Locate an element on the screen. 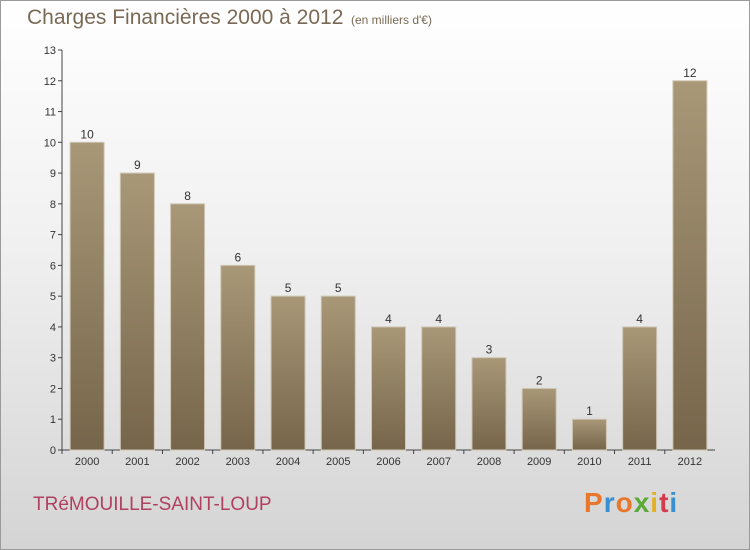 This screenshot has height=550, width=750. value-label-2004: 5 is located at coordinates (288, 288).